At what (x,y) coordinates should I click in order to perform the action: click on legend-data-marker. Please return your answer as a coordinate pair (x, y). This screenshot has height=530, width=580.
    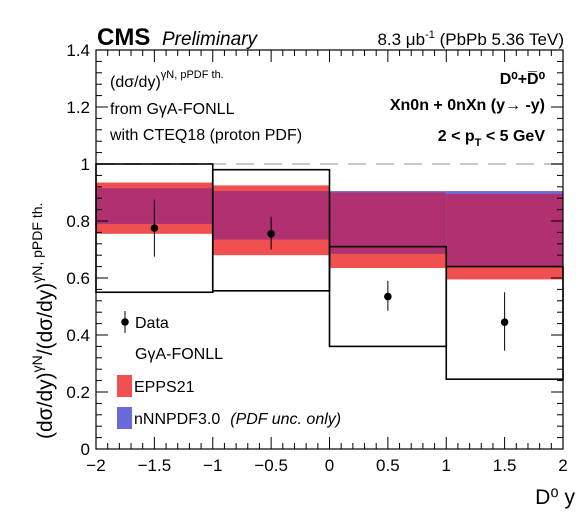
    Looking at the image, I should click on (125, 322).